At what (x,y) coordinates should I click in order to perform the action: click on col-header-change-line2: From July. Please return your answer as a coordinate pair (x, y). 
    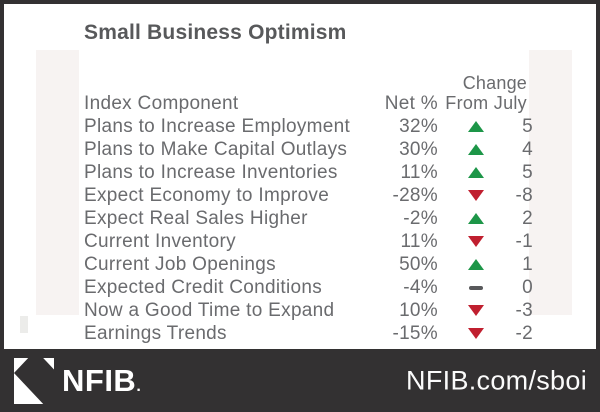
    Looking at the image, I should click on (486, 103).